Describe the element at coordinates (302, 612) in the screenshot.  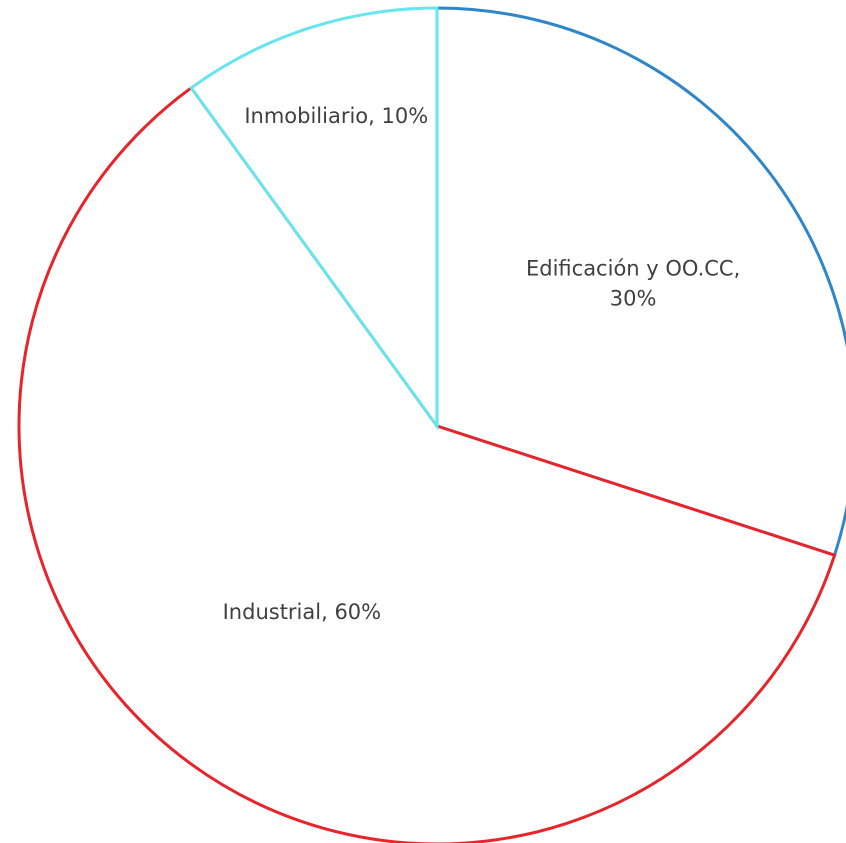
I see `data-label: Industrial, 60%` at that location.